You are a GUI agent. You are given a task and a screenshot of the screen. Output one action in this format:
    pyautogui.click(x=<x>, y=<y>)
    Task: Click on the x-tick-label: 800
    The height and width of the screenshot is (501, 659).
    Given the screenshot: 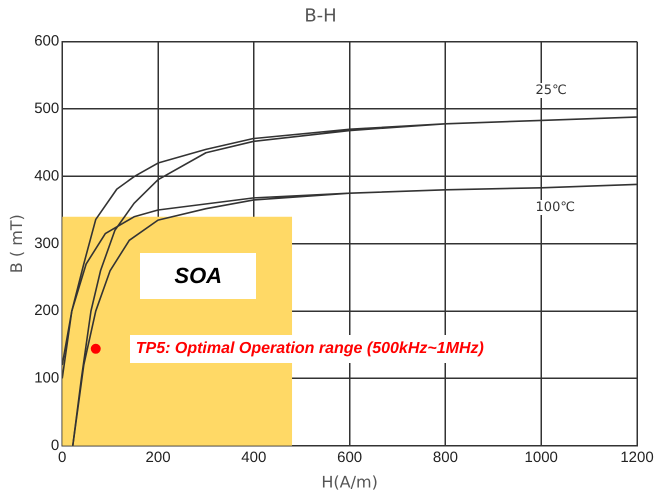 What is the action you would take?
    pyautogui.click(x=445, y=457)
    